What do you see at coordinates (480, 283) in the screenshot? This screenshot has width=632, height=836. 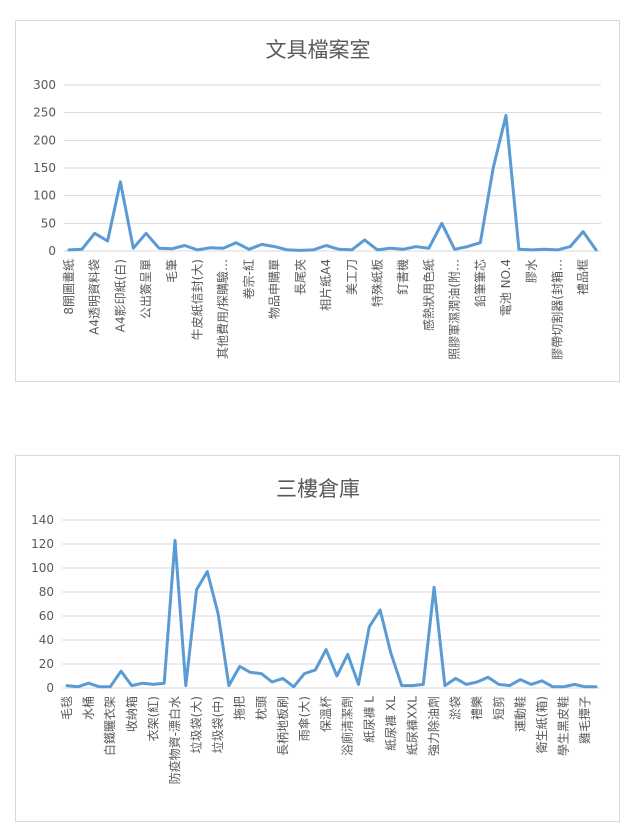 I see `x-tick-label: 鉛筆筆芯` at bounding box center [480, 283].